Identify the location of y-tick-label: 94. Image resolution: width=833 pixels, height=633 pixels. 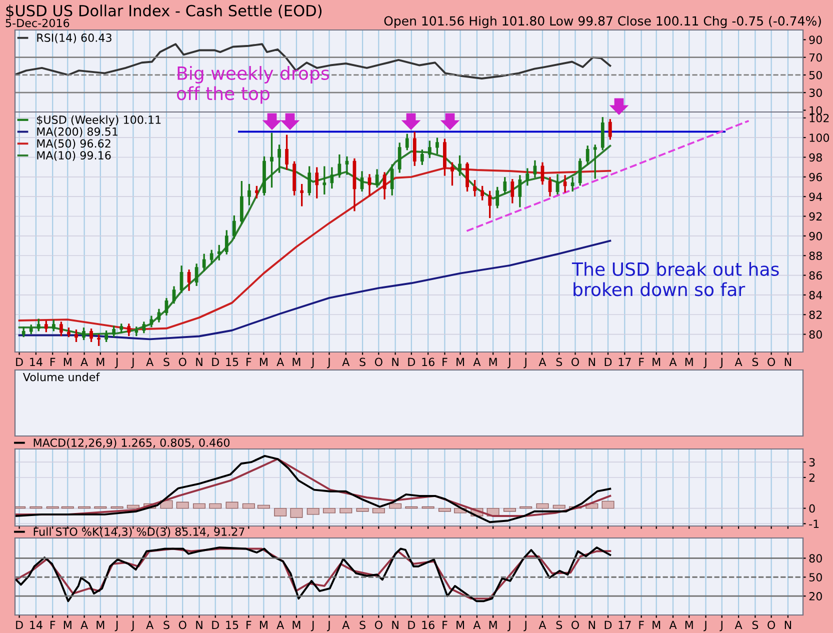
(815, 196).